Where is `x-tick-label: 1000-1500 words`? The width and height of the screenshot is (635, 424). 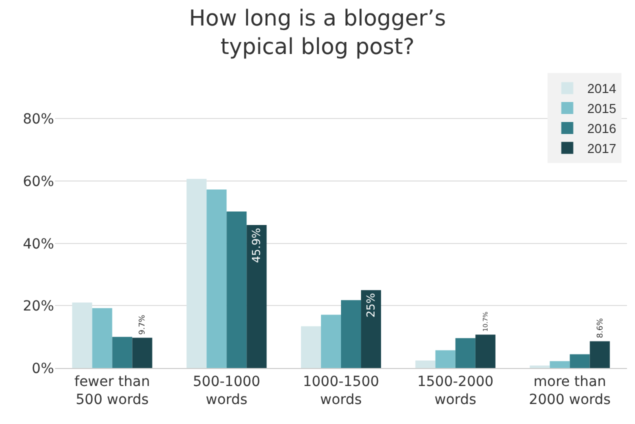 x-tick-label: 1000-1500 words is located at coordinates (341, 391).